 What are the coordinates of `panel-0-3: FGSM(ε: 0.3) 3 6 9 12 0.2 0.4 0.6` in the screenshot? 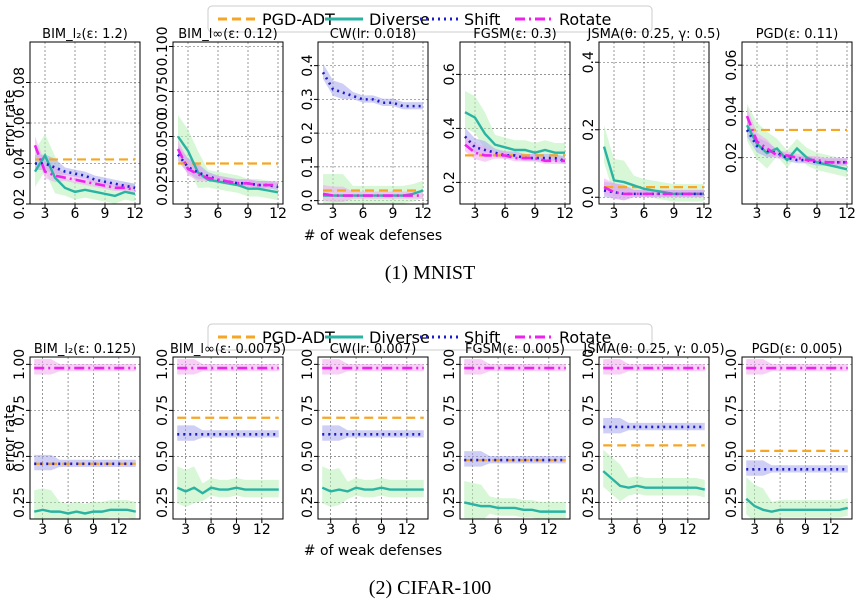 It's located at (508, 124).